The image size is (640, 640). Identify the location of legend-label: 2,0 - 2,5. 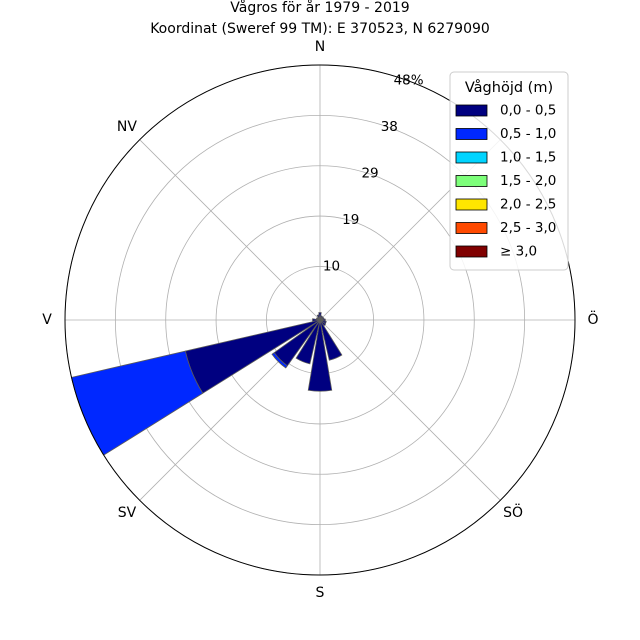
(528, 205).